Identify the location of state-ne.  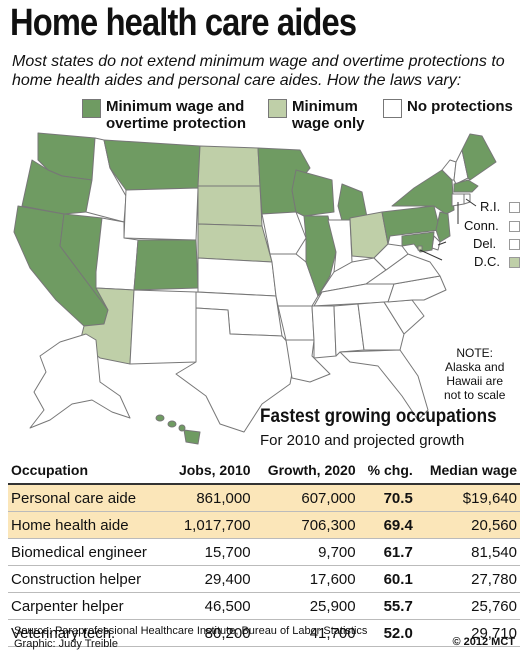
(235, 243).